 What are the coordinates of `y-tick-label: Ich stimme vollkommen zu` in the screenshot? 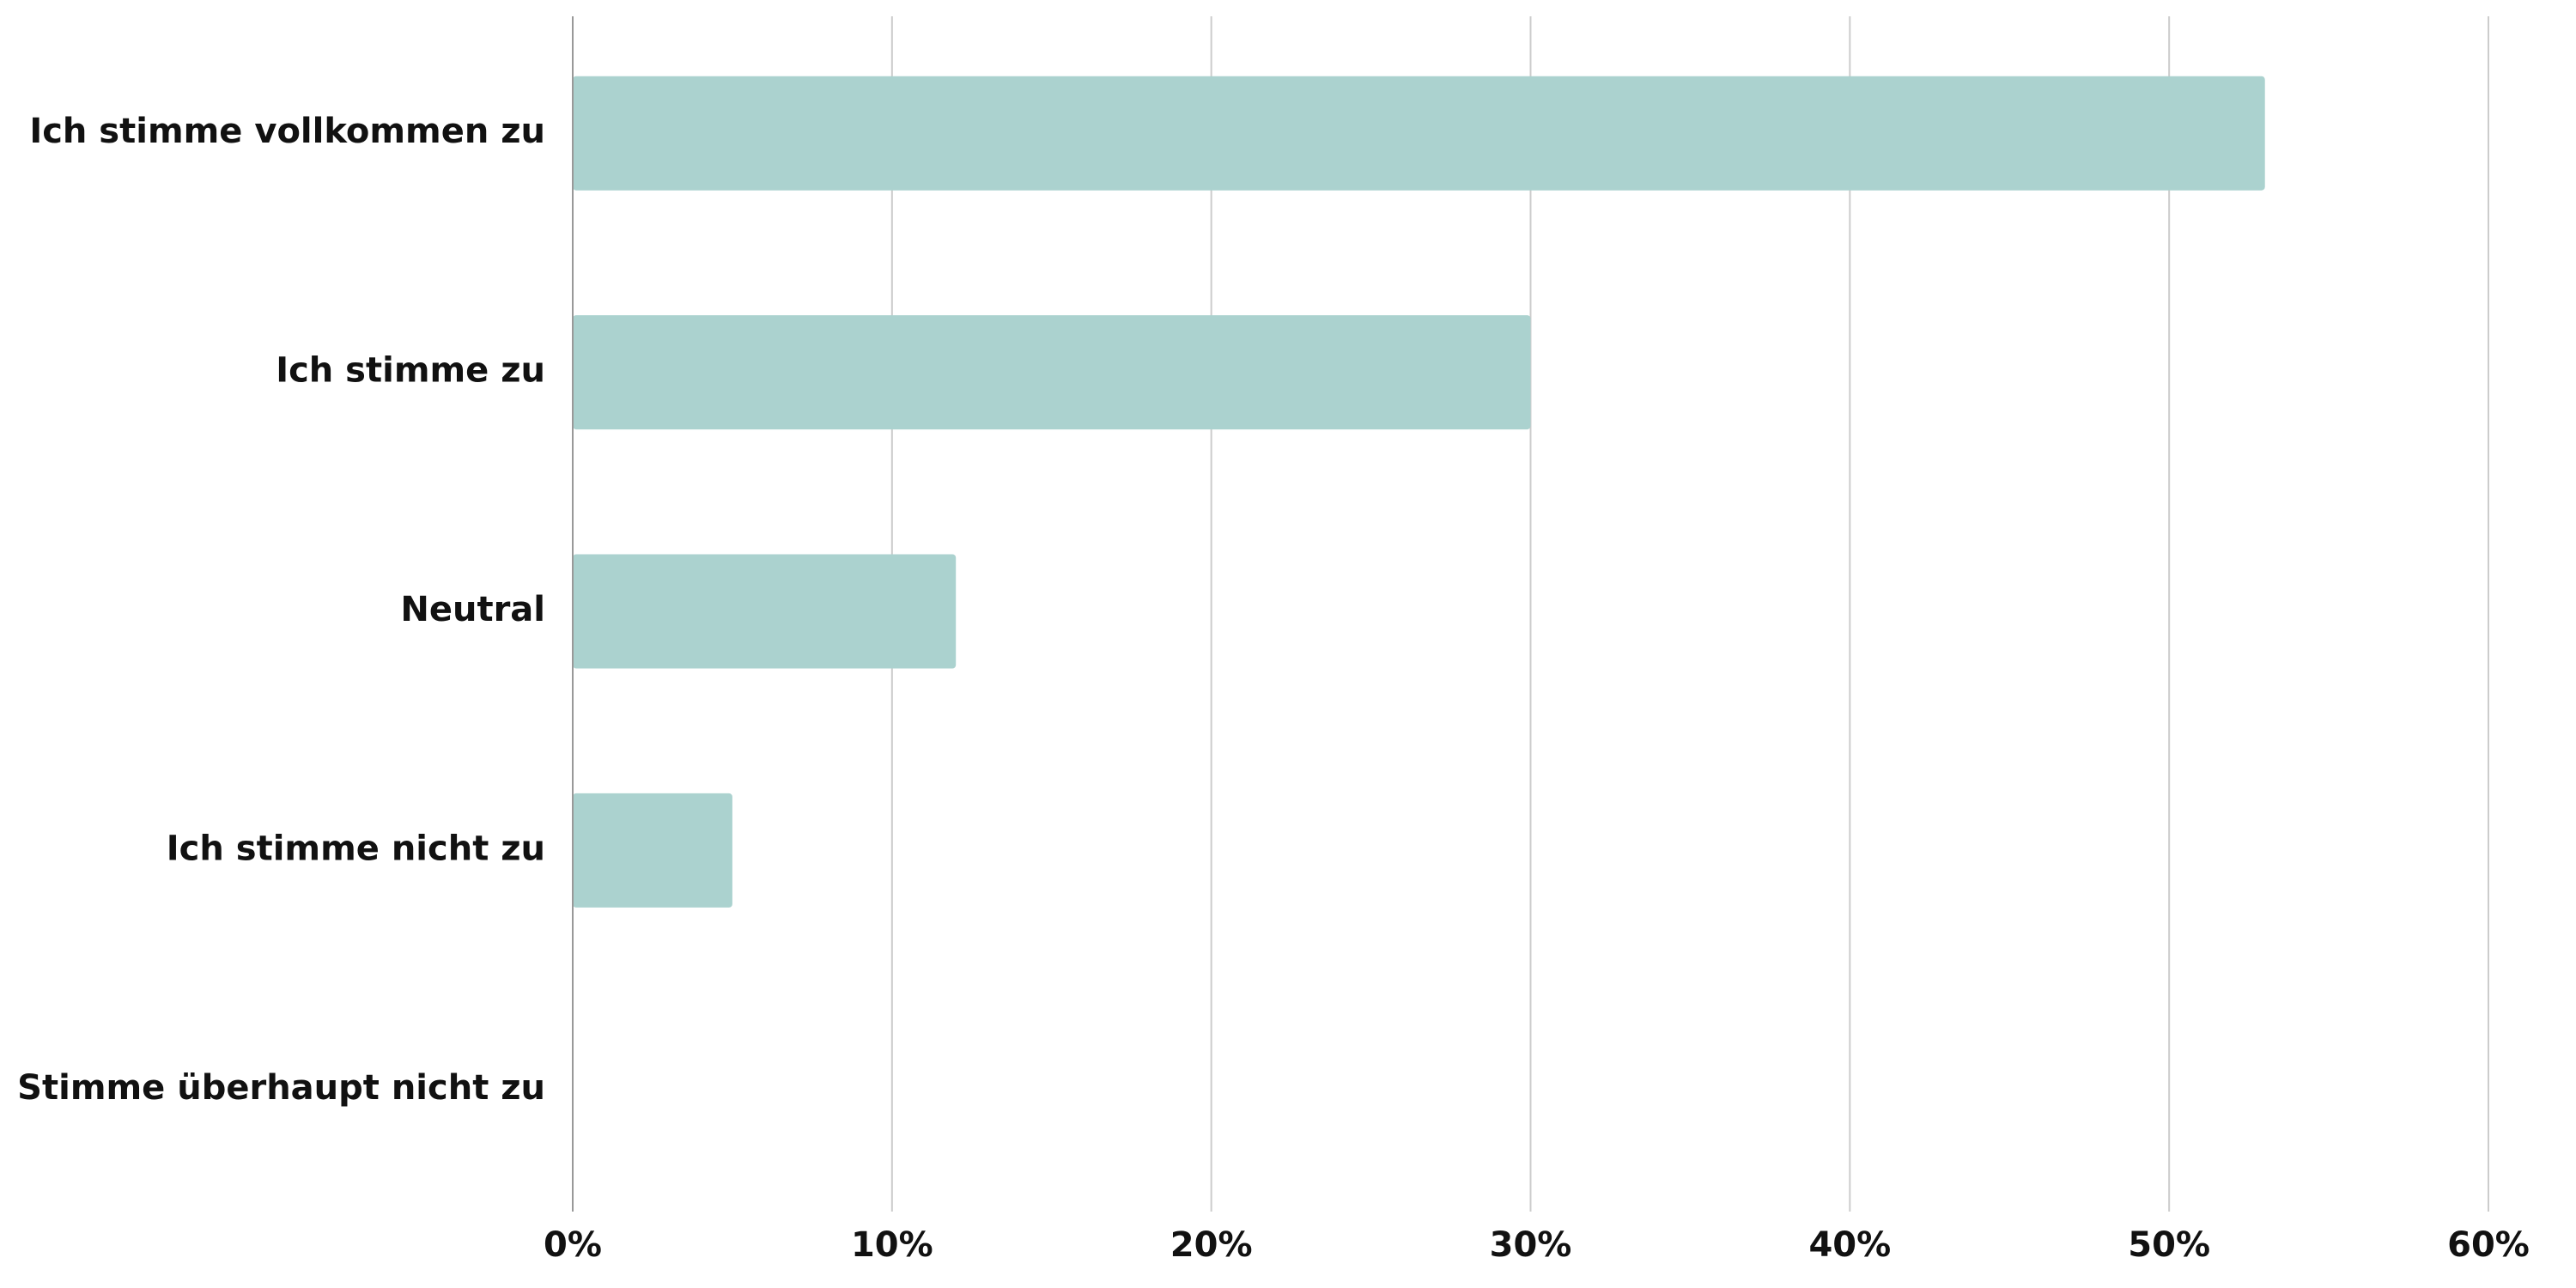 It's located at (287, 132).